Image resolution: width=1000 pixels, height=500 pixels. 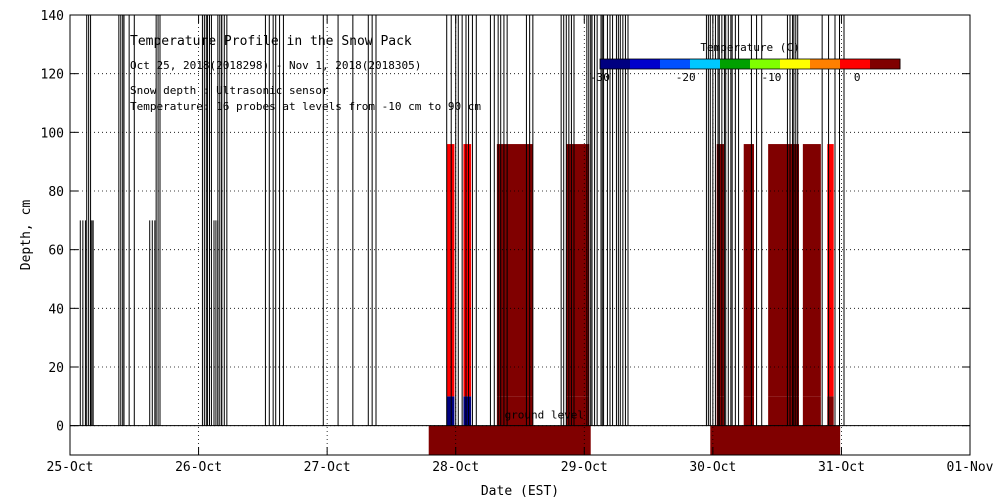 I want to click on y-tick-label: 120, so click(x=52, y=75).